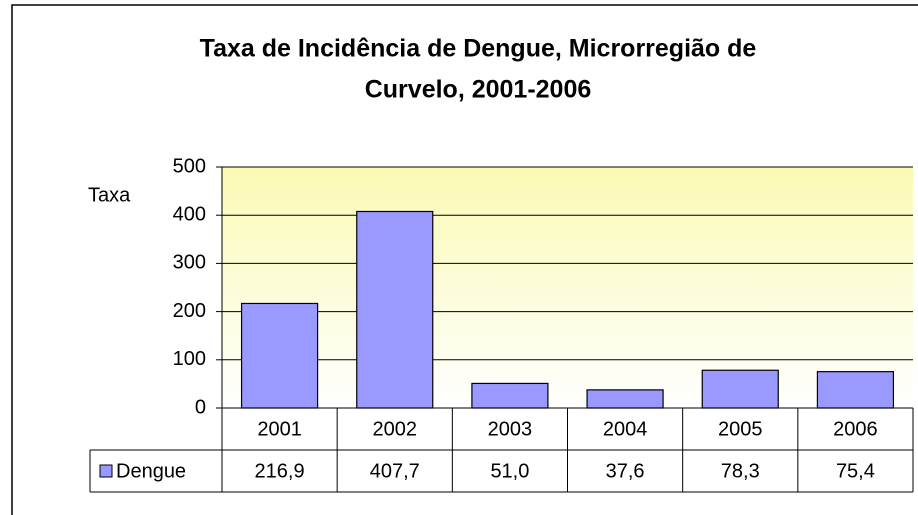  I want to click on table-value: 78,3, so click(740, 471).